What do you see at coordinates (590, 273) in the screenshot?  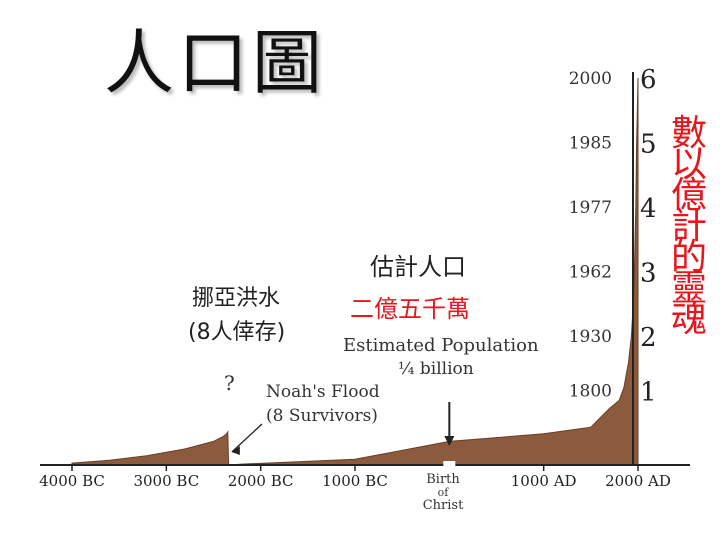 I see `milestone-year-label: 1962` at bounding box center [590, 273].